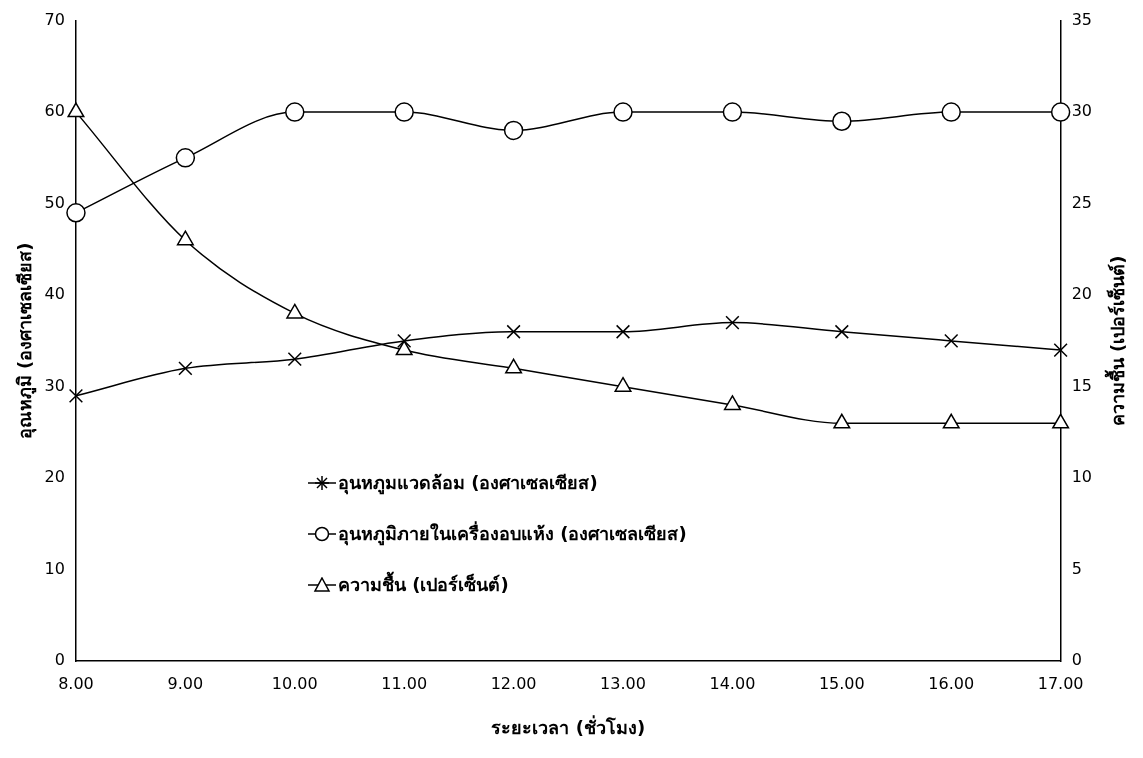  What do you see at coordinates (1081, 477) in the screenshot?
I see `y2-tick-label: 10` at bounding box center [1081, 477].